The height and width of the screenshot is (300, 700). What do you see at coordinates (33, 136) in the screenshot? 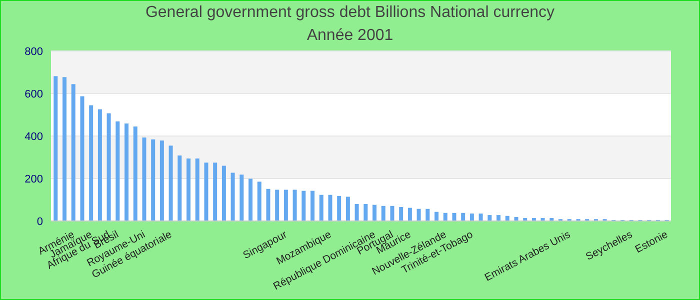
I see `y-tick-label: 400` at bounding box center [33, 136].